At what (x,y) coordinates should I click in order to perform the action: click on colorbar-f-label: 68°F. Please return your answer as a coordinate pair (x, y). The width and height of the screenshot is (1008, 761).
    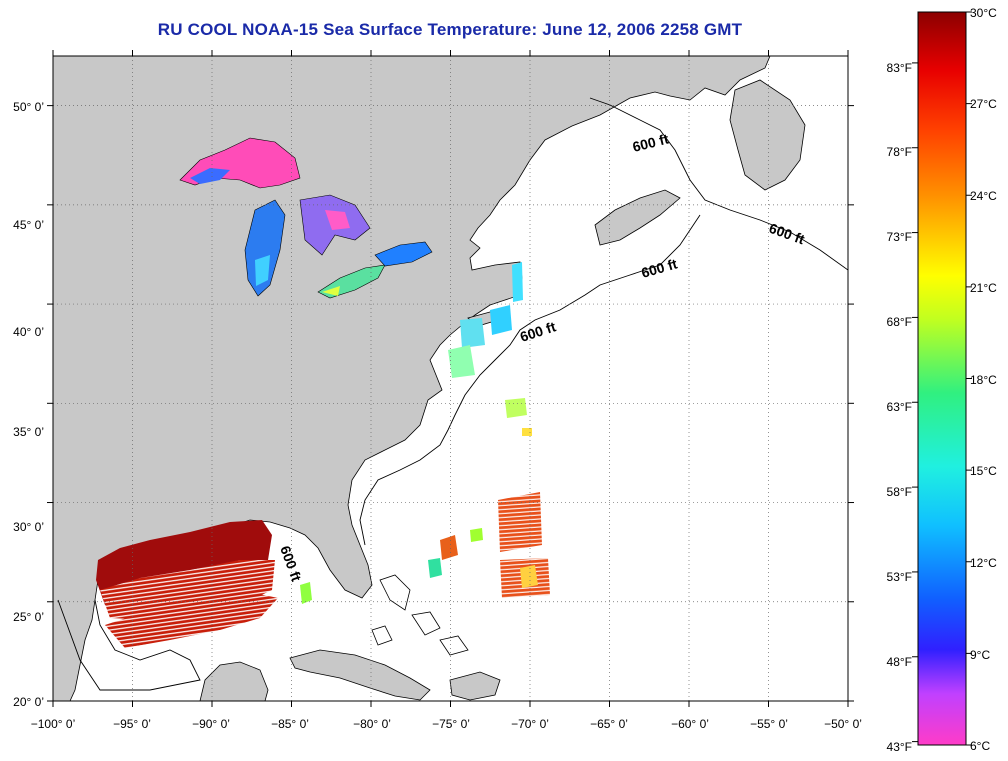
    Looking at the image, I should click on (899, 322).